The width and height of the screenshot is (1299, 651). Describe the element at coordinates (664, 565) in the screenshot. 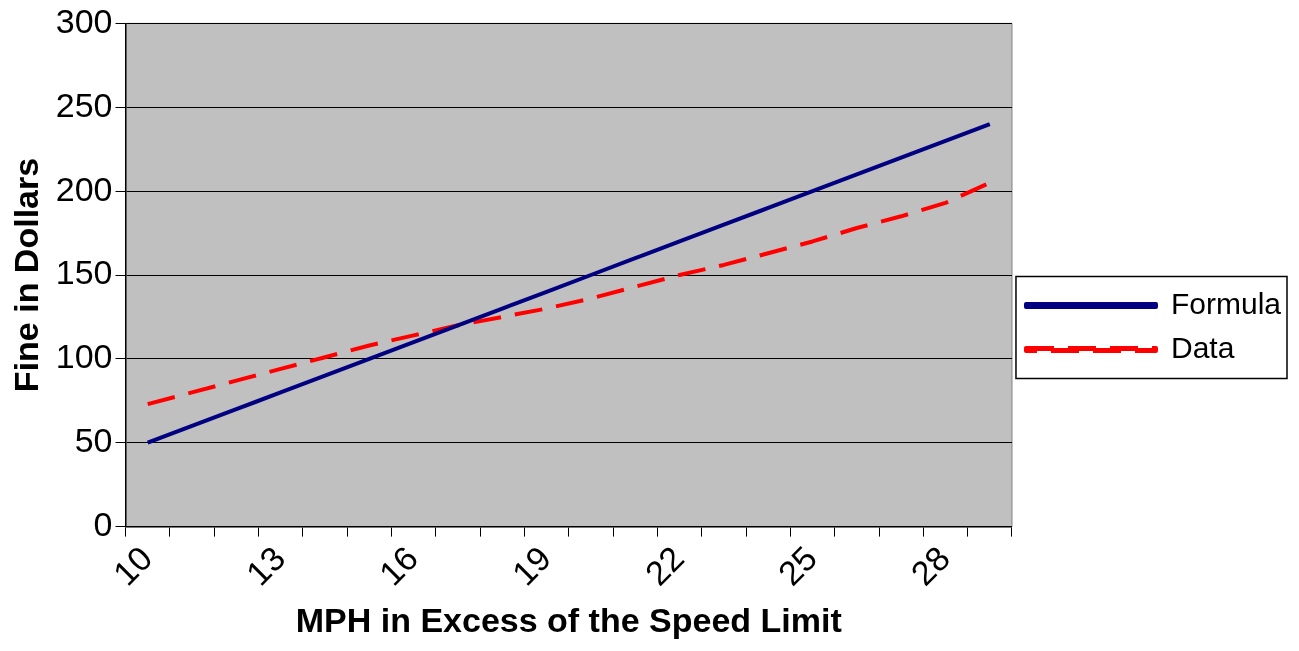

I see `x-tick-label: 22` at that location.